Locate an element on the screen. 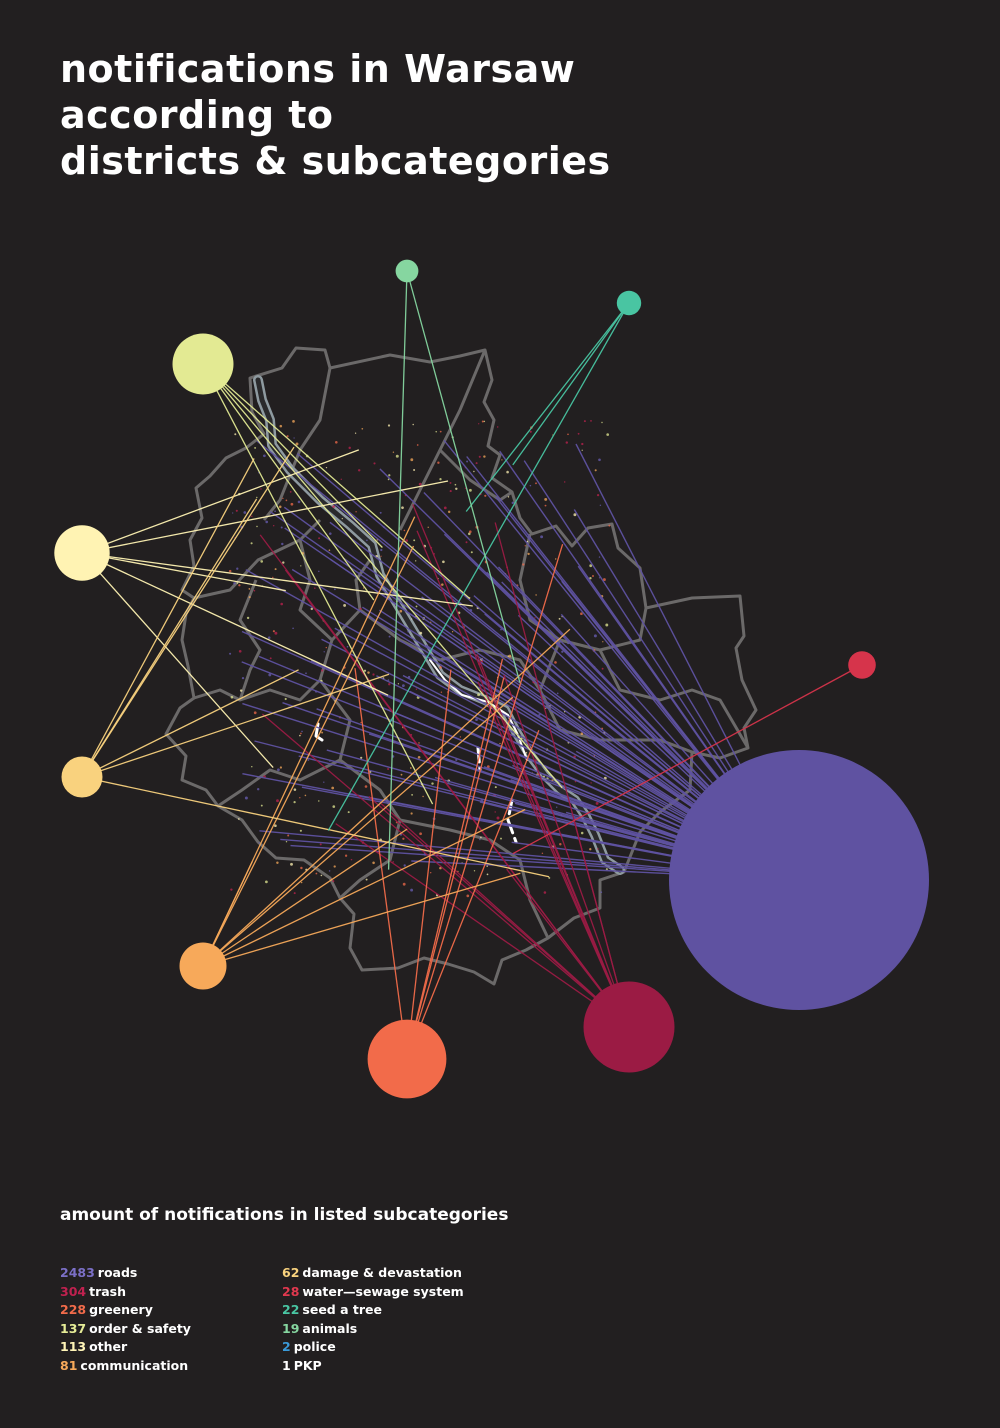  legend-item-water-sewage: 28 water—sewage system is located at coordinates (373, 1292).